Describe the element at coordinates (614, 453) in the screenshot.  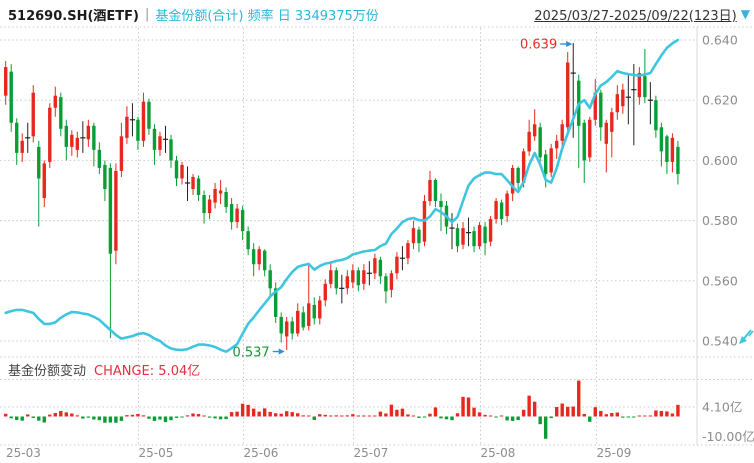
I see `x-axis-label: 25-09` at that location.